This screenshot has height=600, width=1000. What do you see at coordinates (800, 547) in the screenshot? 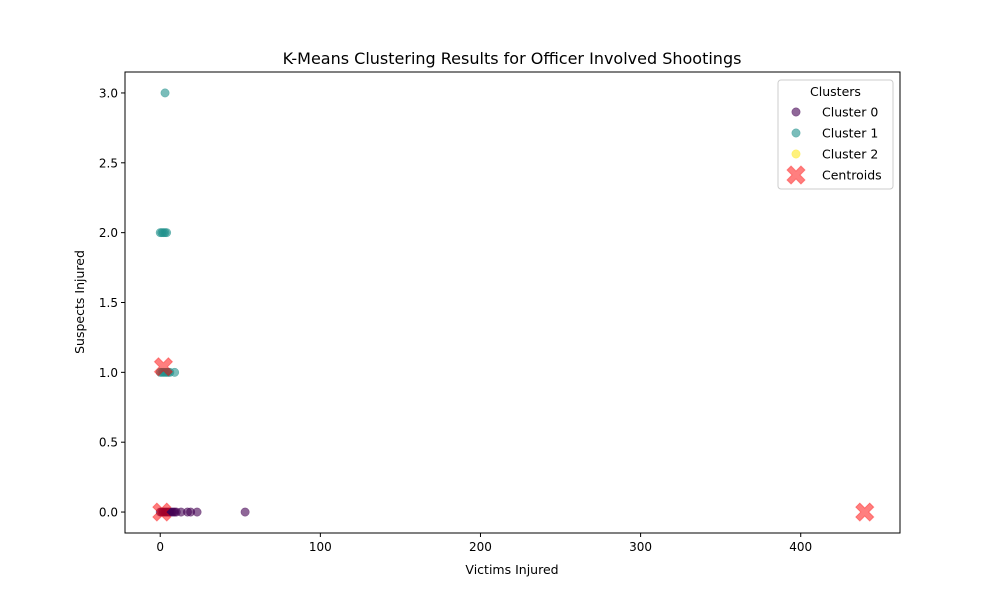
I see `x-tick-label: 400` at bounding box center [800, 547].